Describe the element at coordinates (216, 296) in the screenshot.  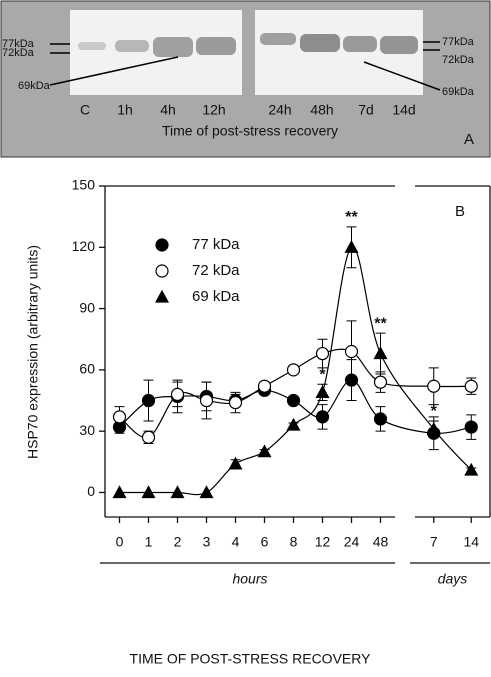
I see `legend-label: 69 kDa` at that location.